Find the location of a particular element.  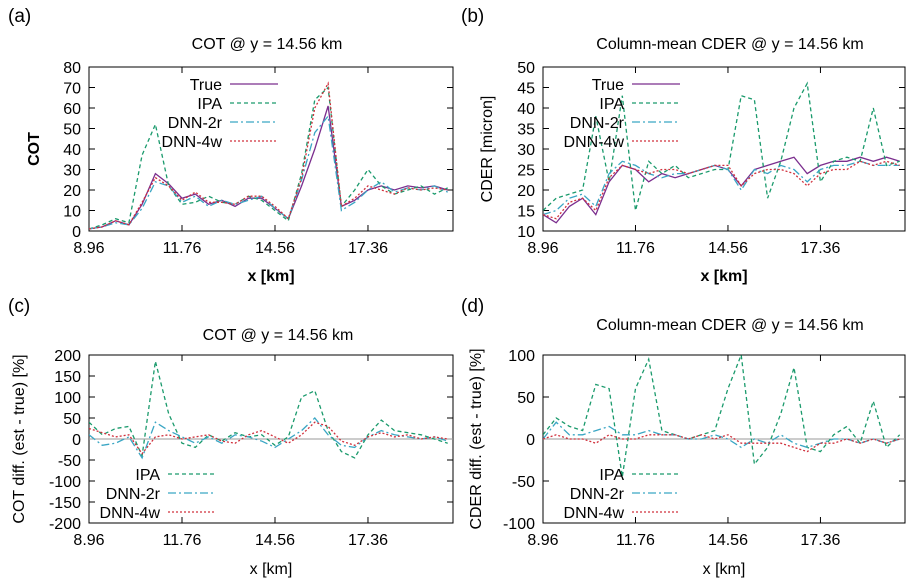

panel-a-ytick-label: 20 is located at coordinates (72, 191).